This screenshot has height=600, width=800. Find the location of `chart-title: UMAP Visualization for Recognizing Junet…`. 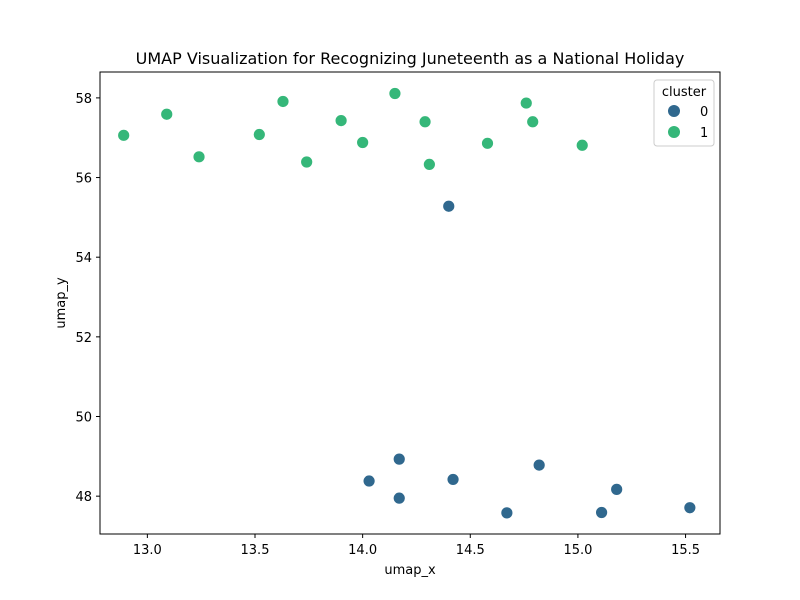

chart-title: UMAP Visualization for Recognizing Junet… is located at coordinates (410, 58).